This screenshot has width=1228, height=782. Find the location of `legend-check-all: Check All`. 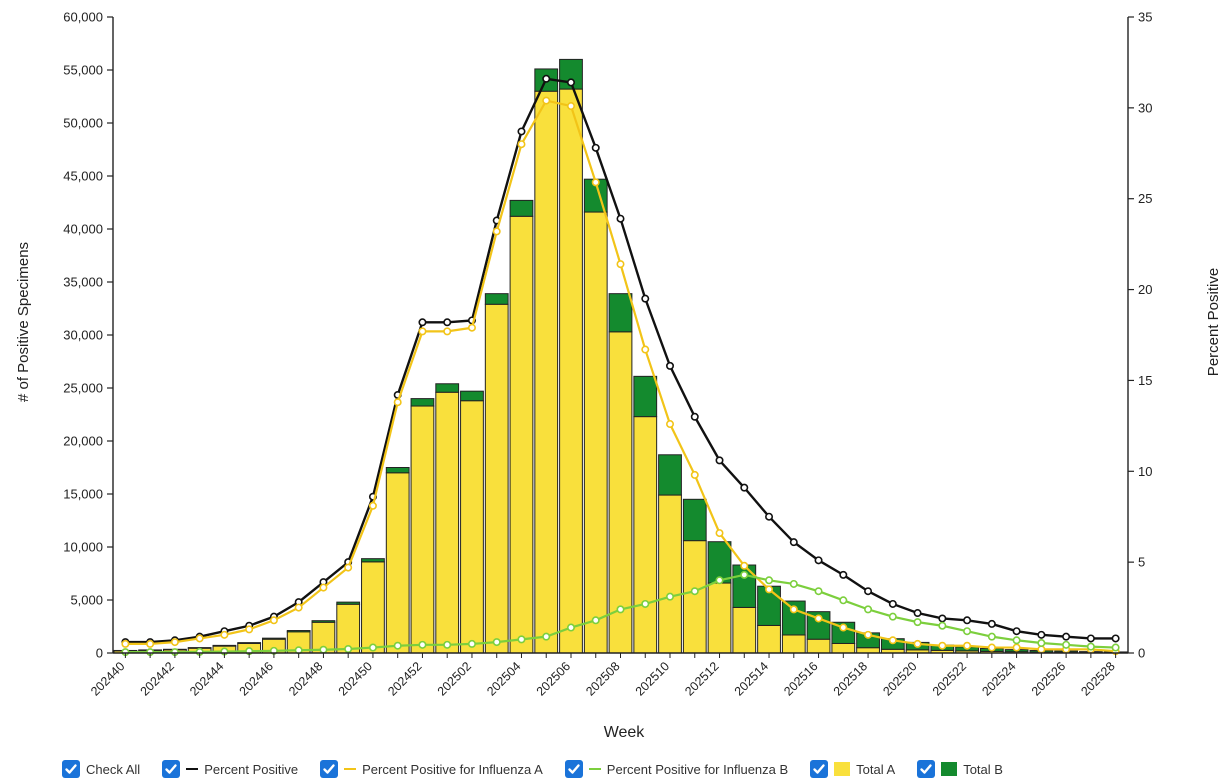

legend-check-all: Check All is located at coordinates (101, 769).